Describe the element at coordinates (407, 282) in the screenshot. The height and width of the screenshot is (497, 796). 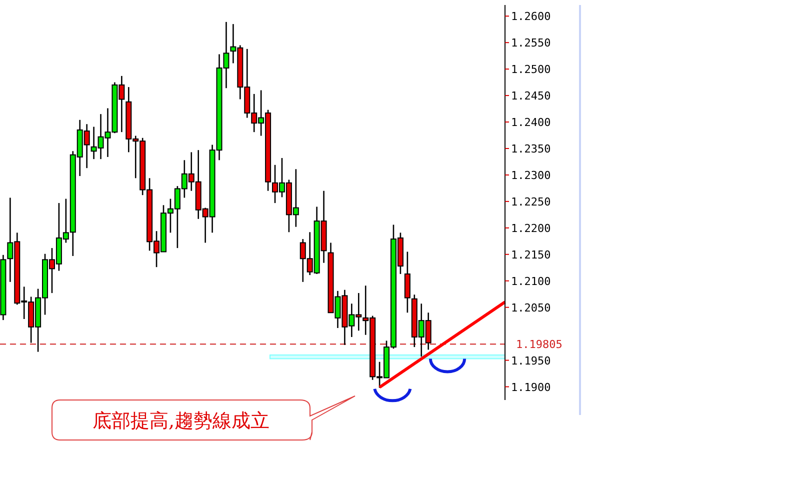
I see `candlestick` at that location.